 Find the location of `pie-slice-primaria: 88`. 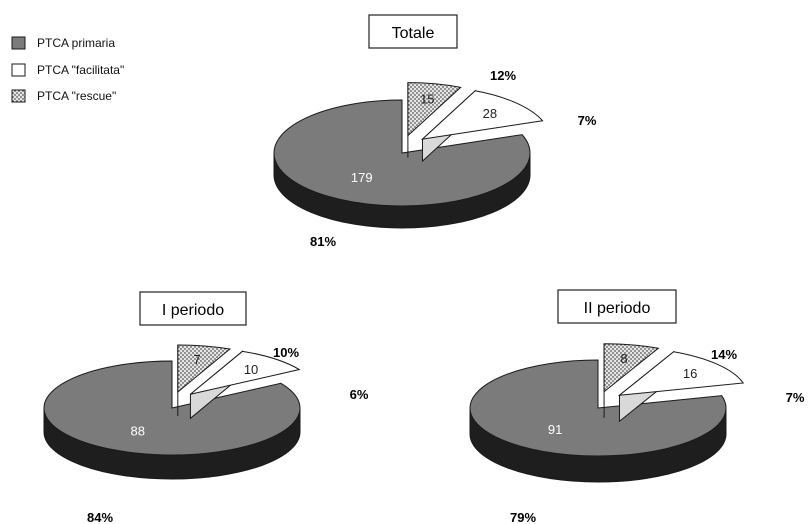

pie-slice-primaria: 88 is located at coordinates (172, 420).